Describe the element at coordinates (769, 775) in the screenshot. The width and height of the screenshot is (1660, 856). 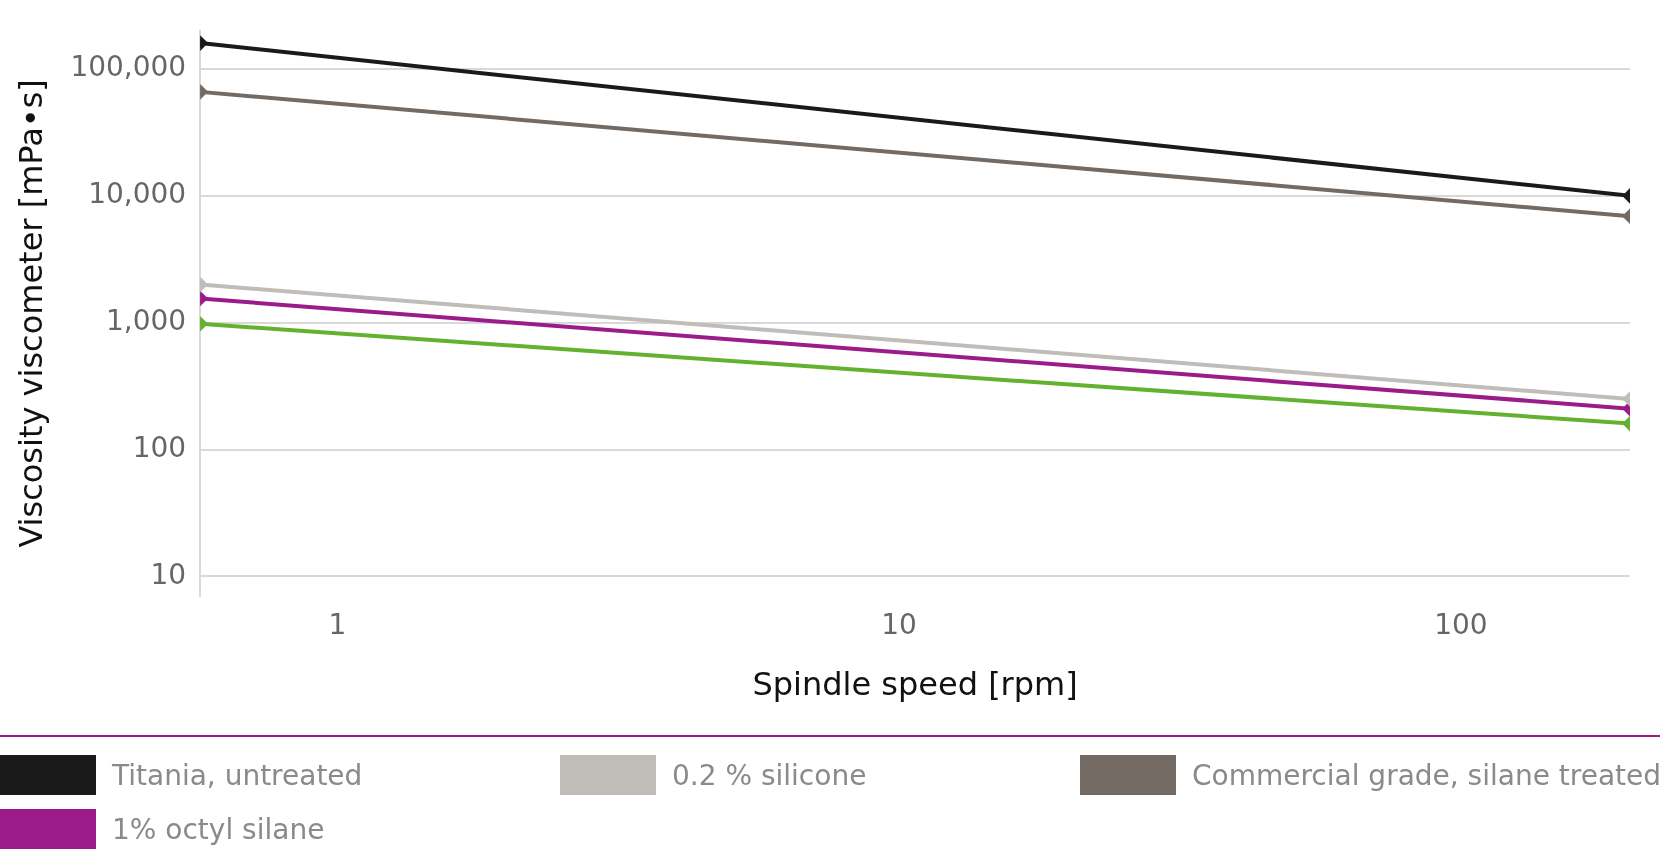
I see `legend-label: 0.2 % silicone` at that location.